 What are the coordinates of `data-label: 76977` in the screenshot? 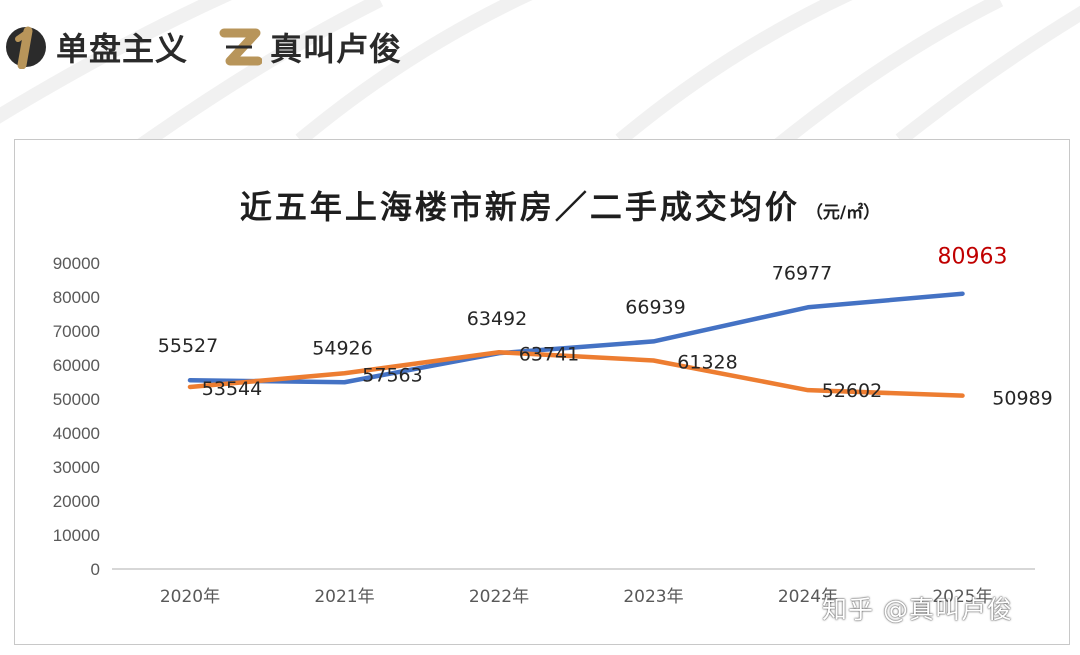 It's located at (802, 273).